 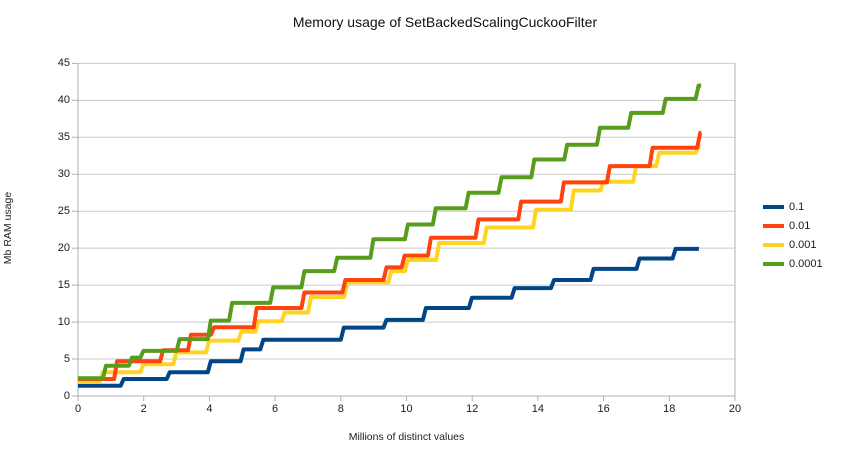 What do you see at coordinates (406, 437) in the screenshot?
I see `x-axis-title: Millions of distinct values` at bounding box center [406, 437].